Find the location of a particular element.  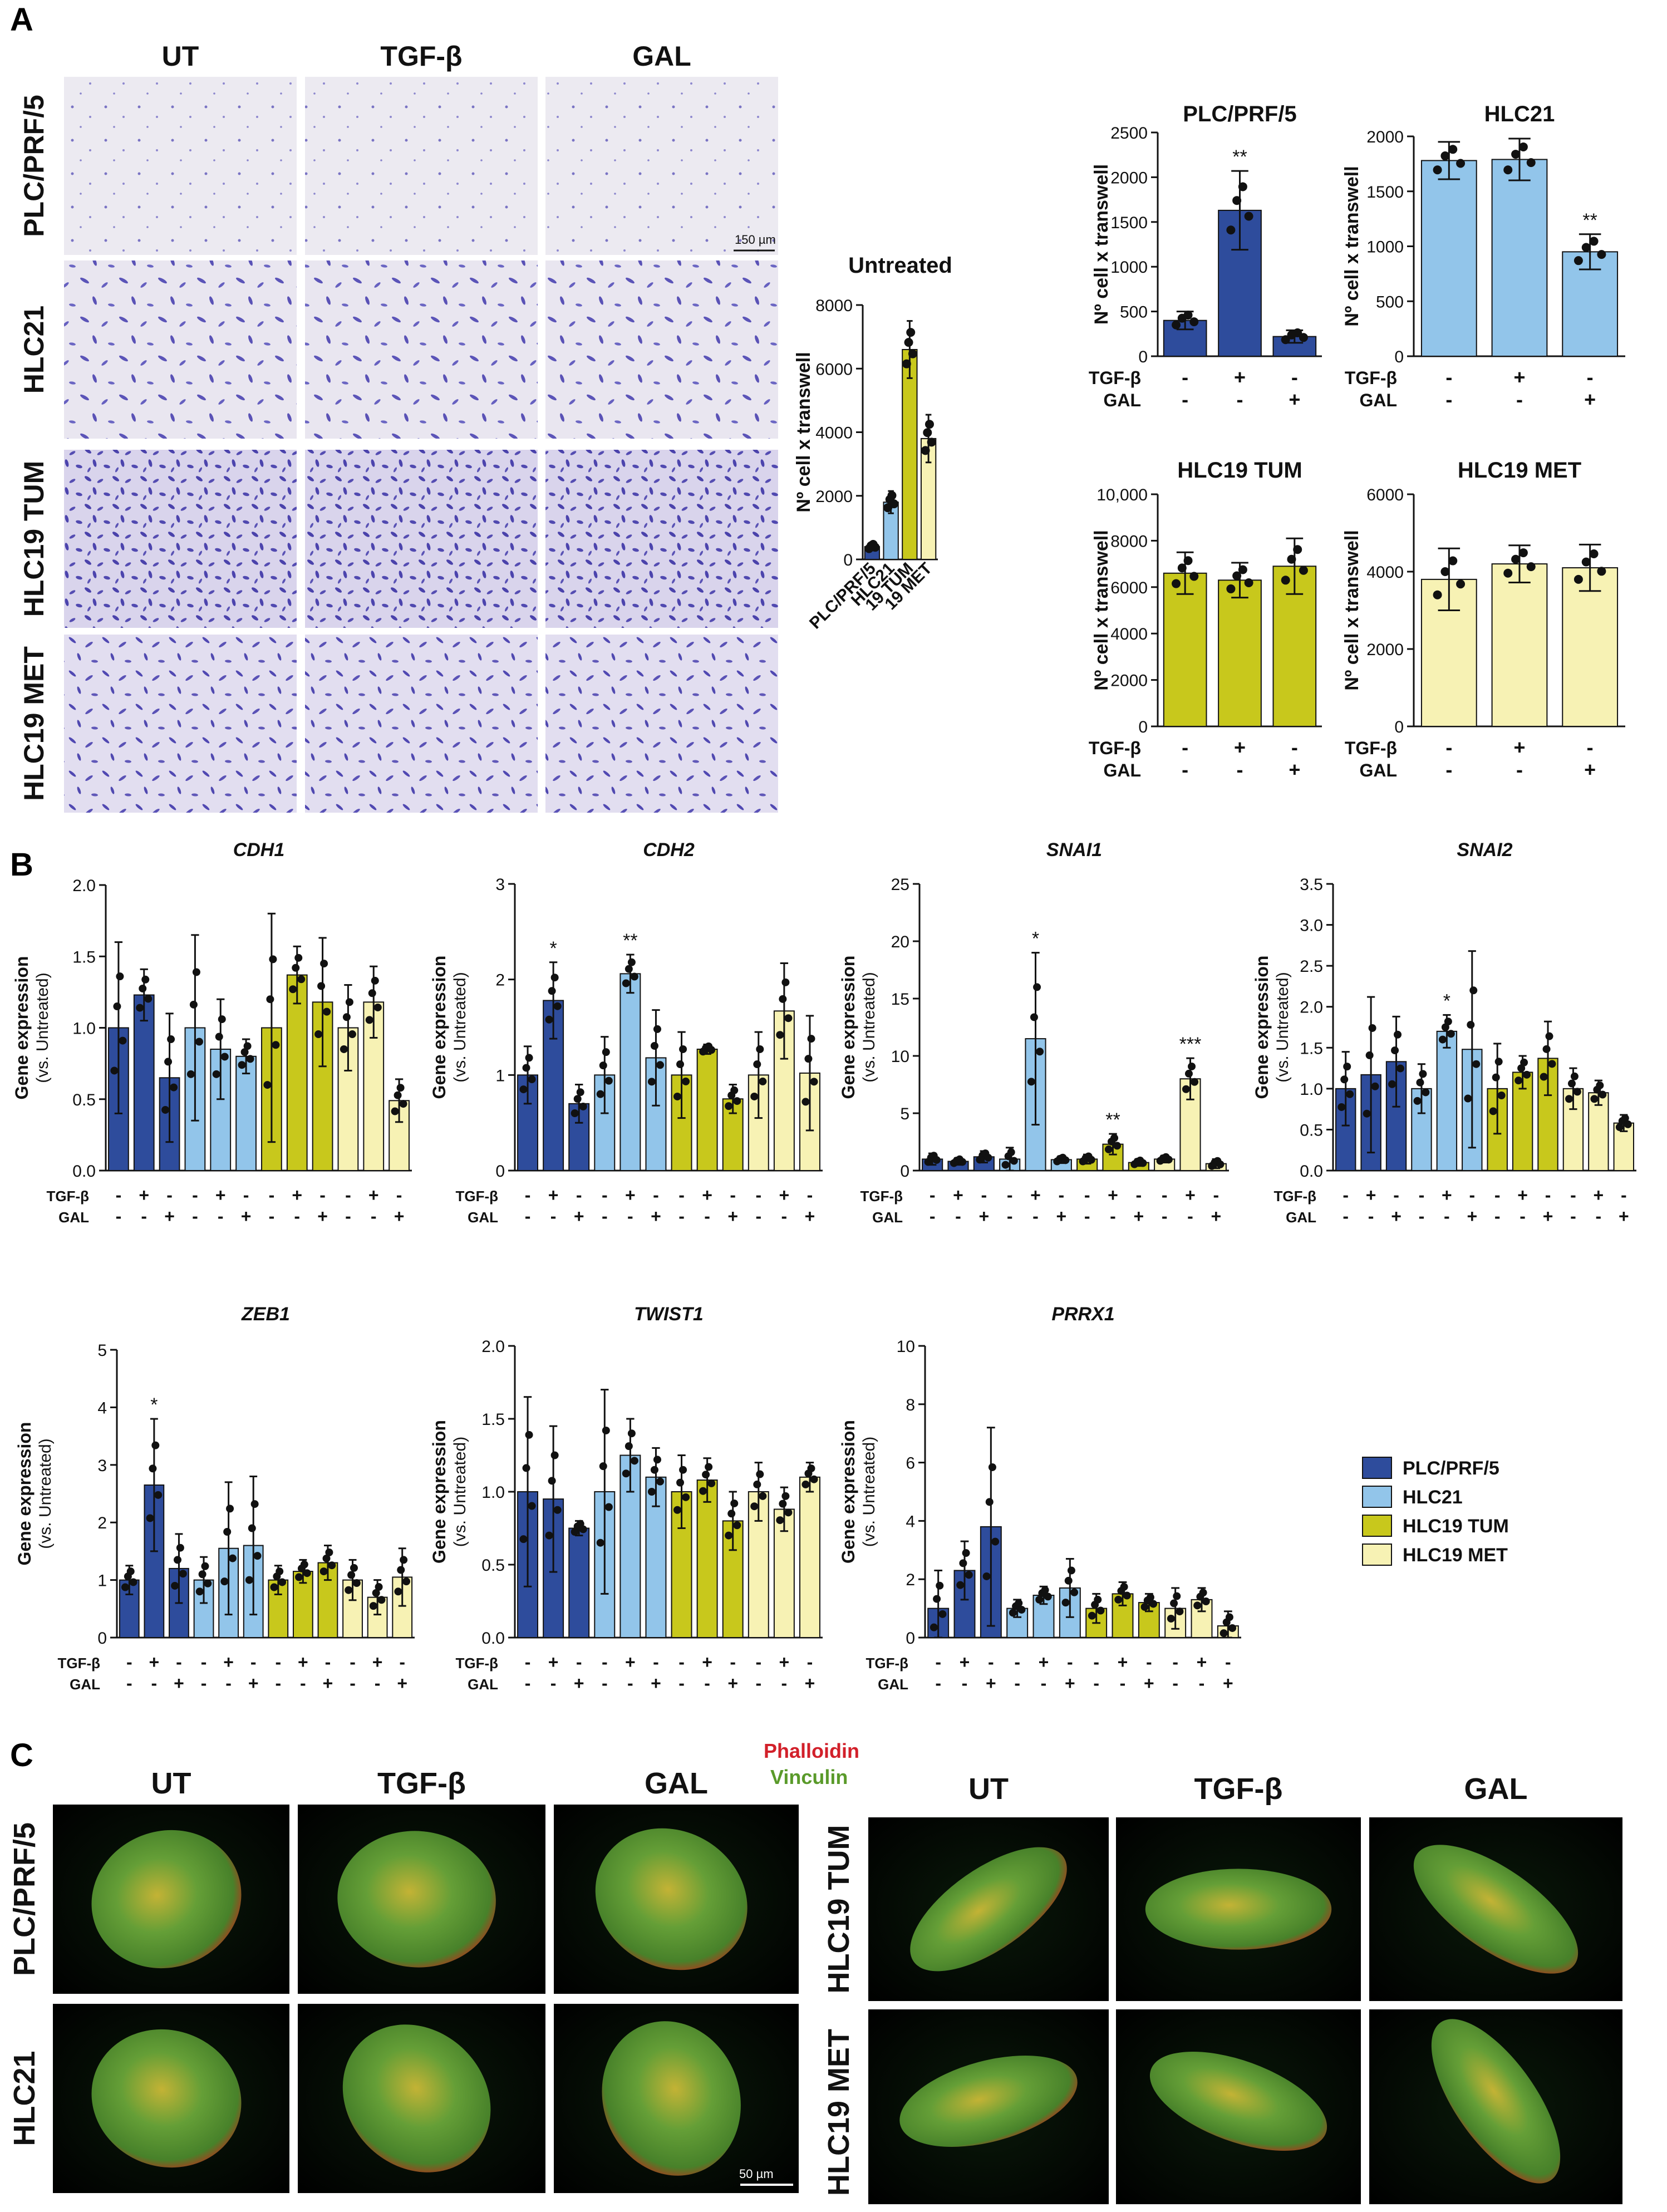

y-tick-label-snai1-5: 25 is located at coordinates (900, 885).